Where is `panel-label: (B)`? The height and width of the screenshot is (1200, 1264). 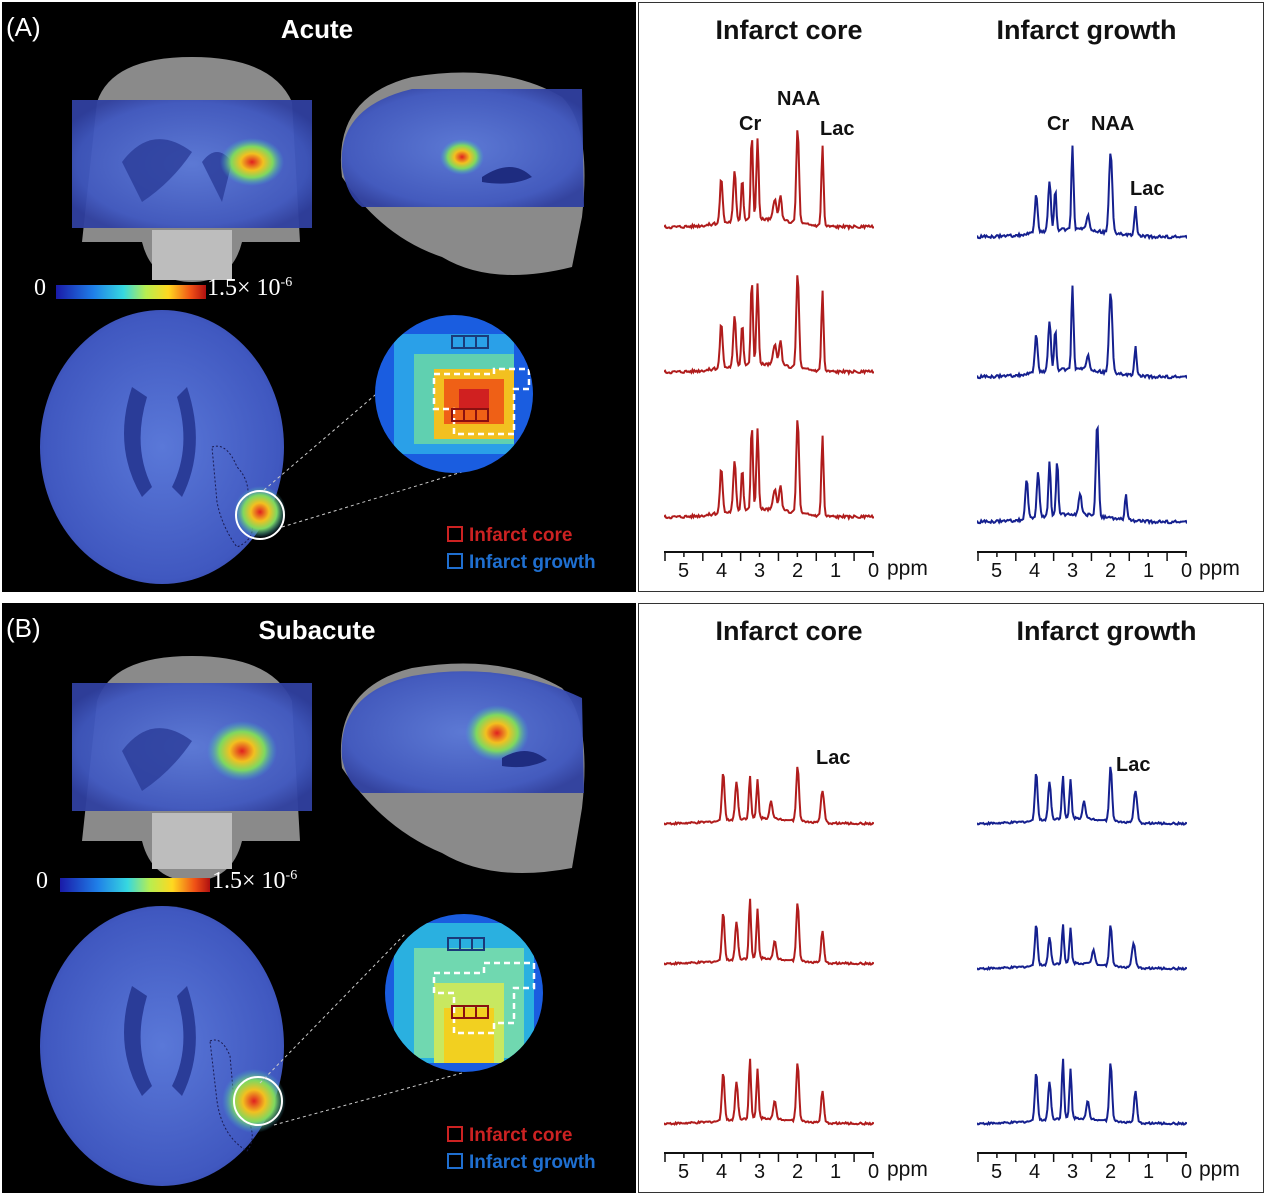 panel-label: (B) is located at coordinates (23, 628).